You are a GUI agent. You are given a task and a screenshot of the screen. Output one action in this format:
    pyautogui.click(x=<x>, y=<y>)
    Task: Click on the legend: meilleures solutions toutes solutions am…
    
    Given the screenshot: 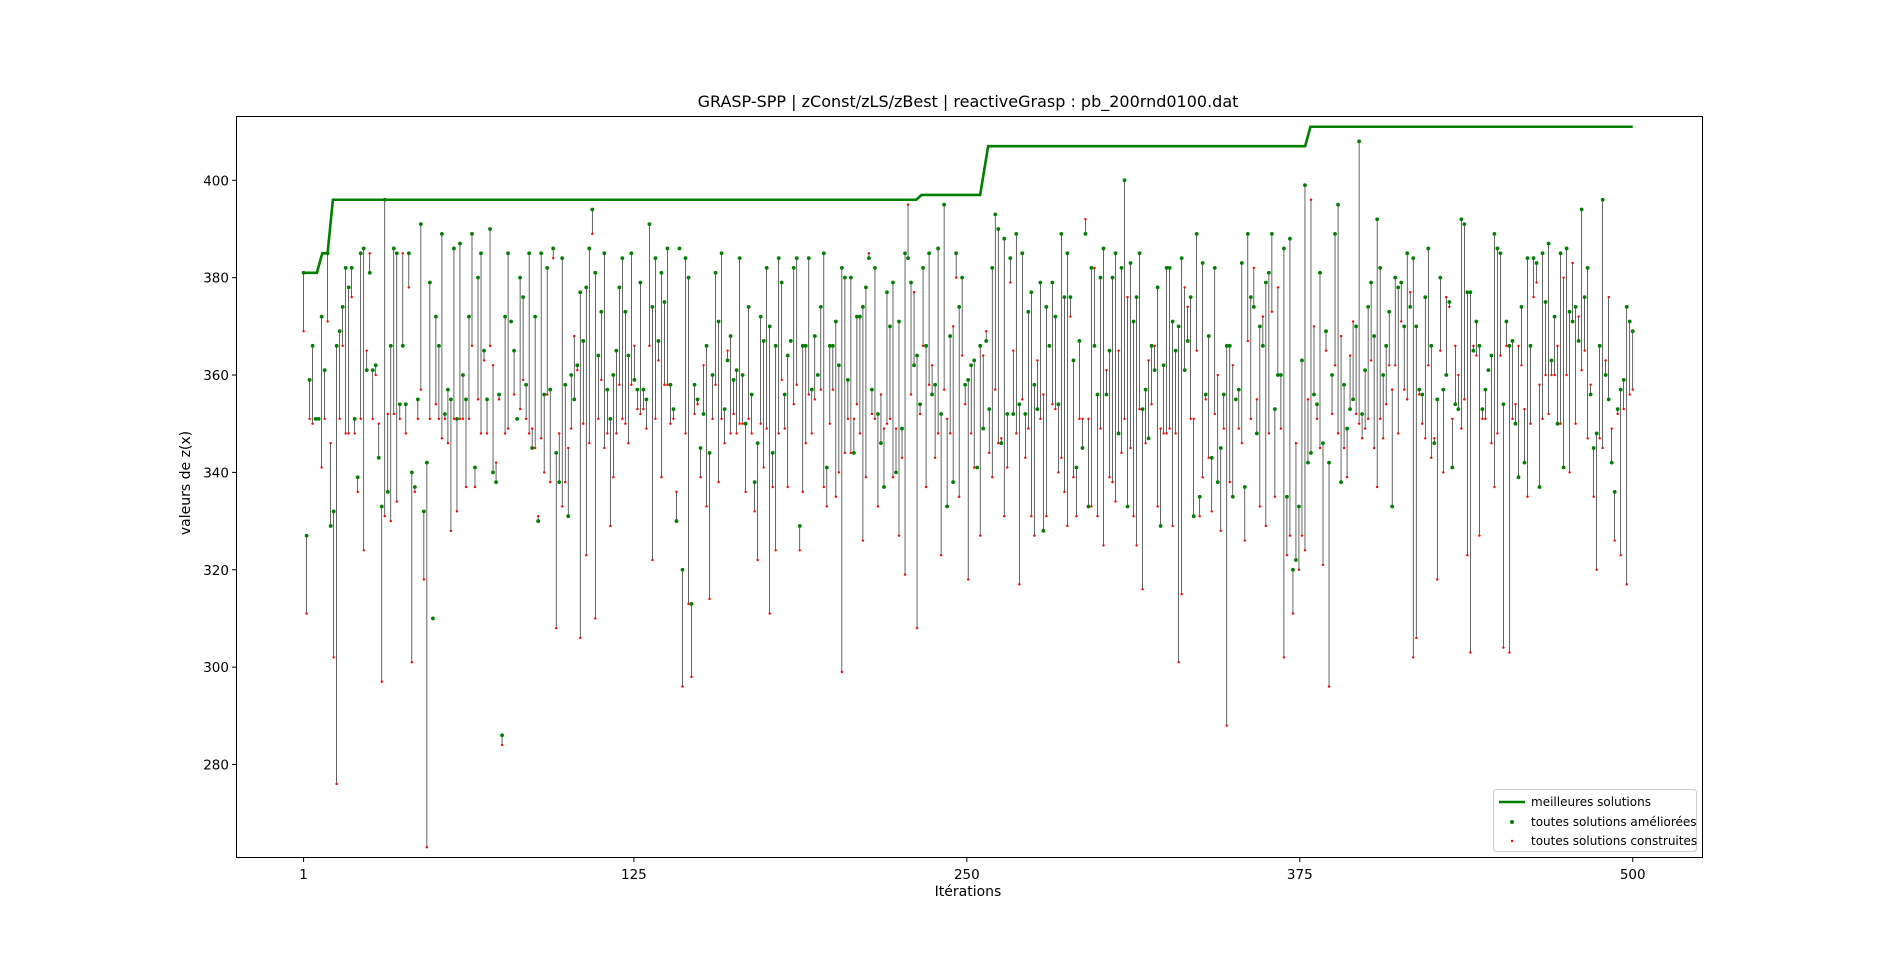 What is the action you would take?
    pyautogui.click(x=1595, y=820)
    